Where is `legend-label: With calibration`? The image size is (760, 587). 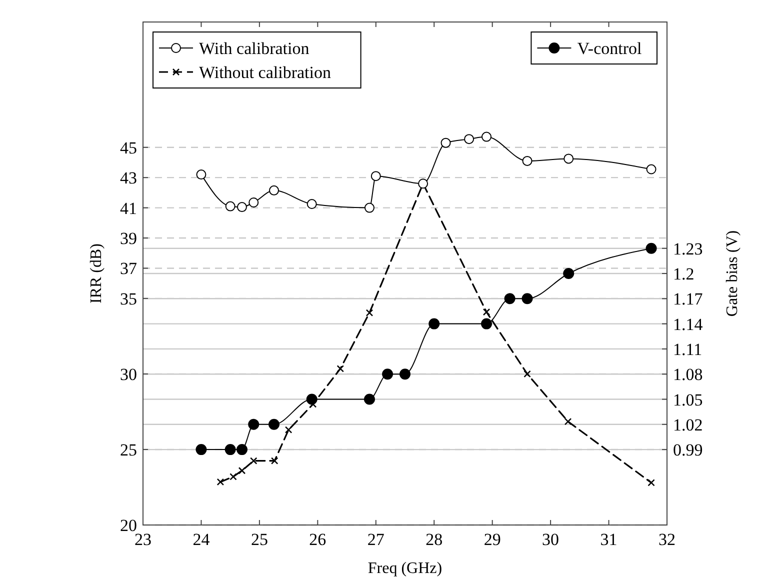 legend-label: With calibration is located at coordinates (254, 48).